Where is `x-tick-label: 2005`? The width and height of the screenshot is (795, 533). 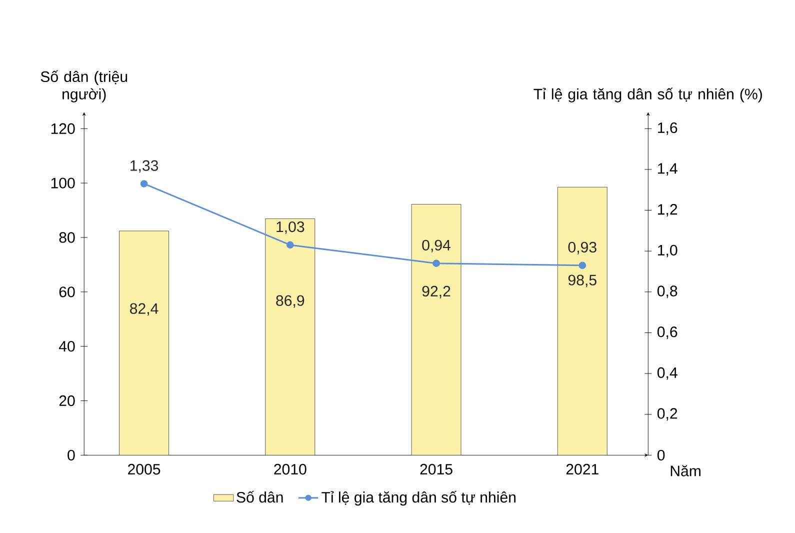 x-tick-label: 2005 is located at coordinates (144, 469).